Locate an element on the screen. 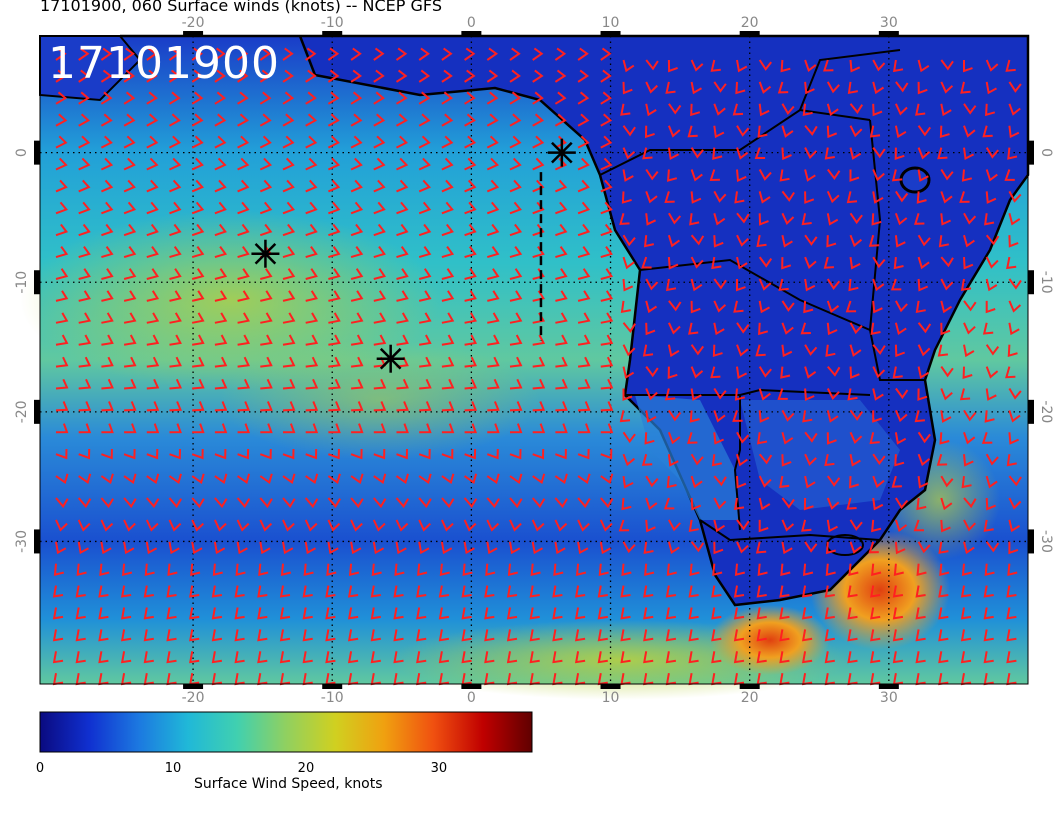 The height and width of the screenshot is (816, 1056). lon-tick-label-bottom: 30 is located at coordinates (889, 698).